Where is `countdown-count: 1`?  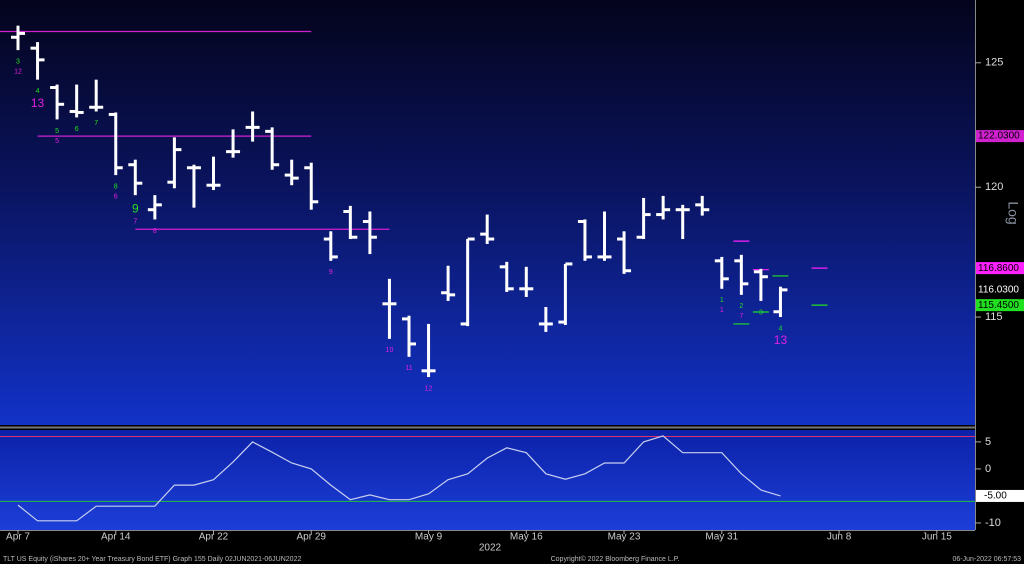
countdown-count: 1 is located at coordinates (722, 310).